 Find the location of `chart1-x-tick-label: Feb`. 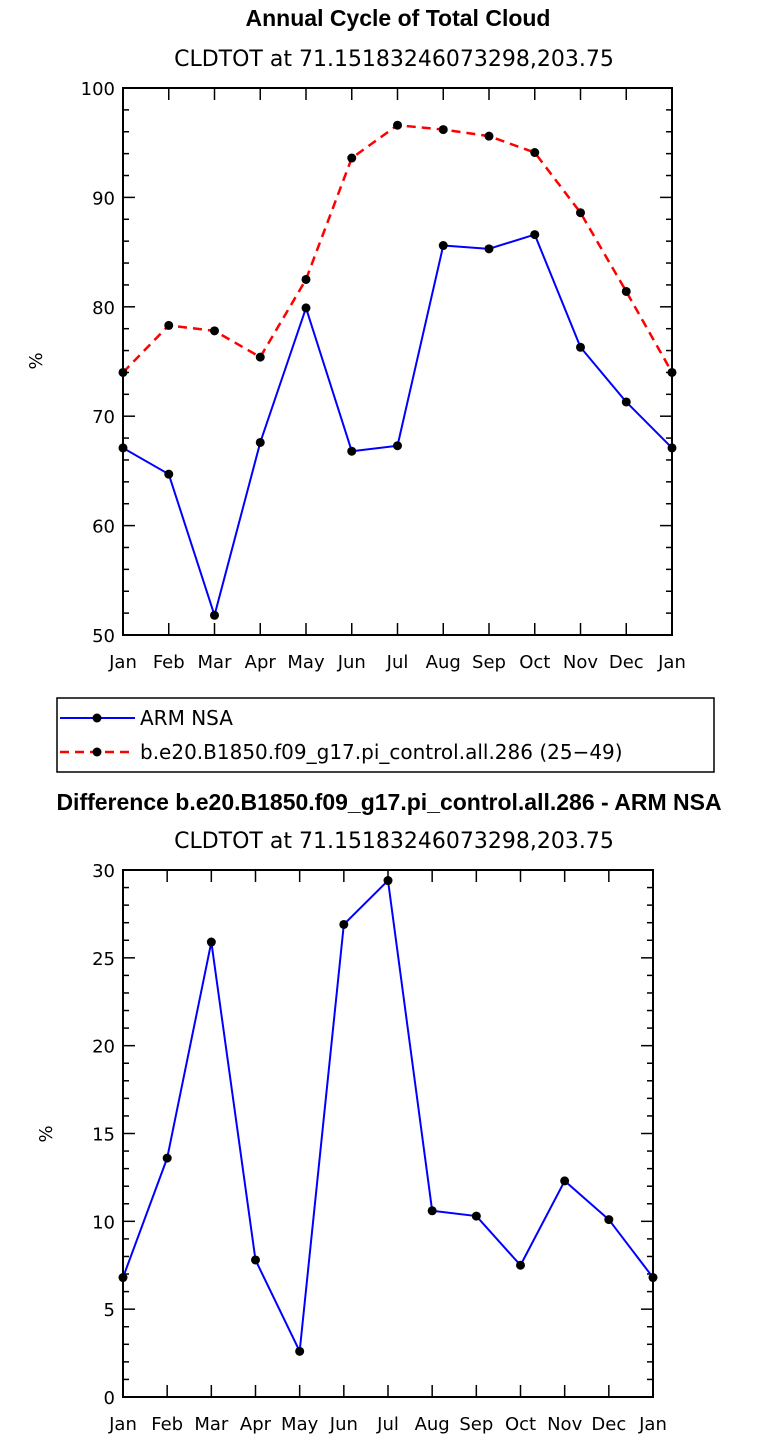

chart1-x-tick-label: Feb is located at coordinates (169, 662).